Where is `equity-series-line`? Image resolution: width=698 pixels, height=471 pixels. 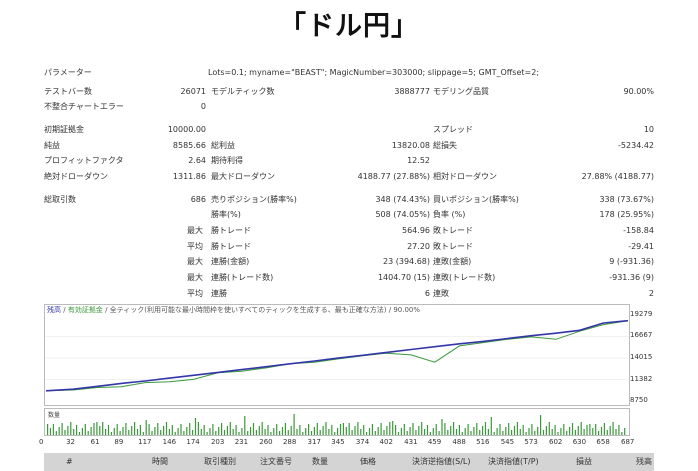 equity-series-line is located at coordinates (337, 356).